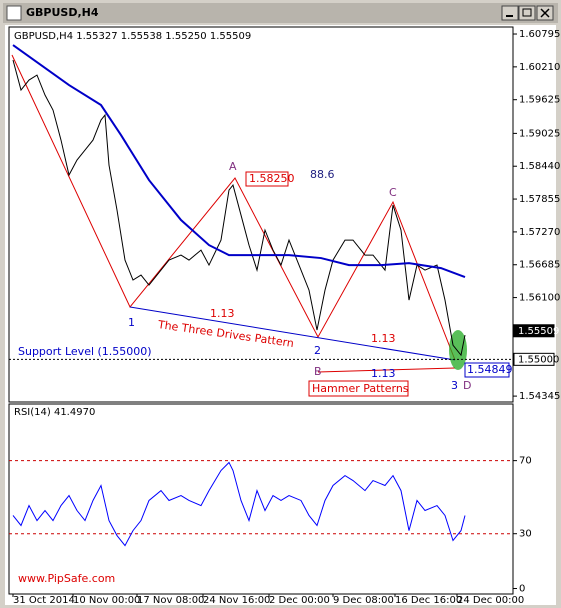  I want to click on price-mark-label: 1.55000, so click(538, 359).